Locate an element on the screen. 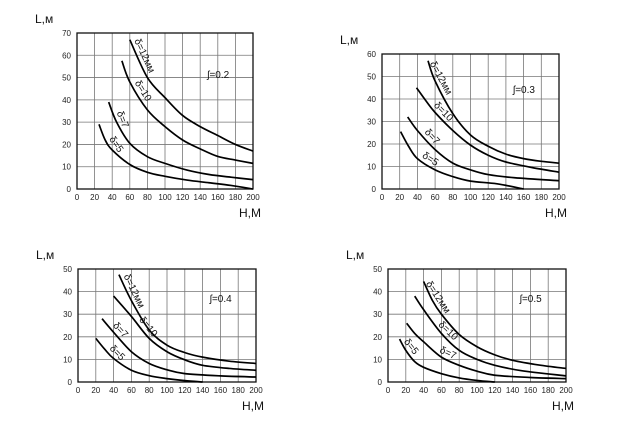 This screenshot has height=433, width=623. curve-label: δ=12мм is located at coordinates (143, 56).